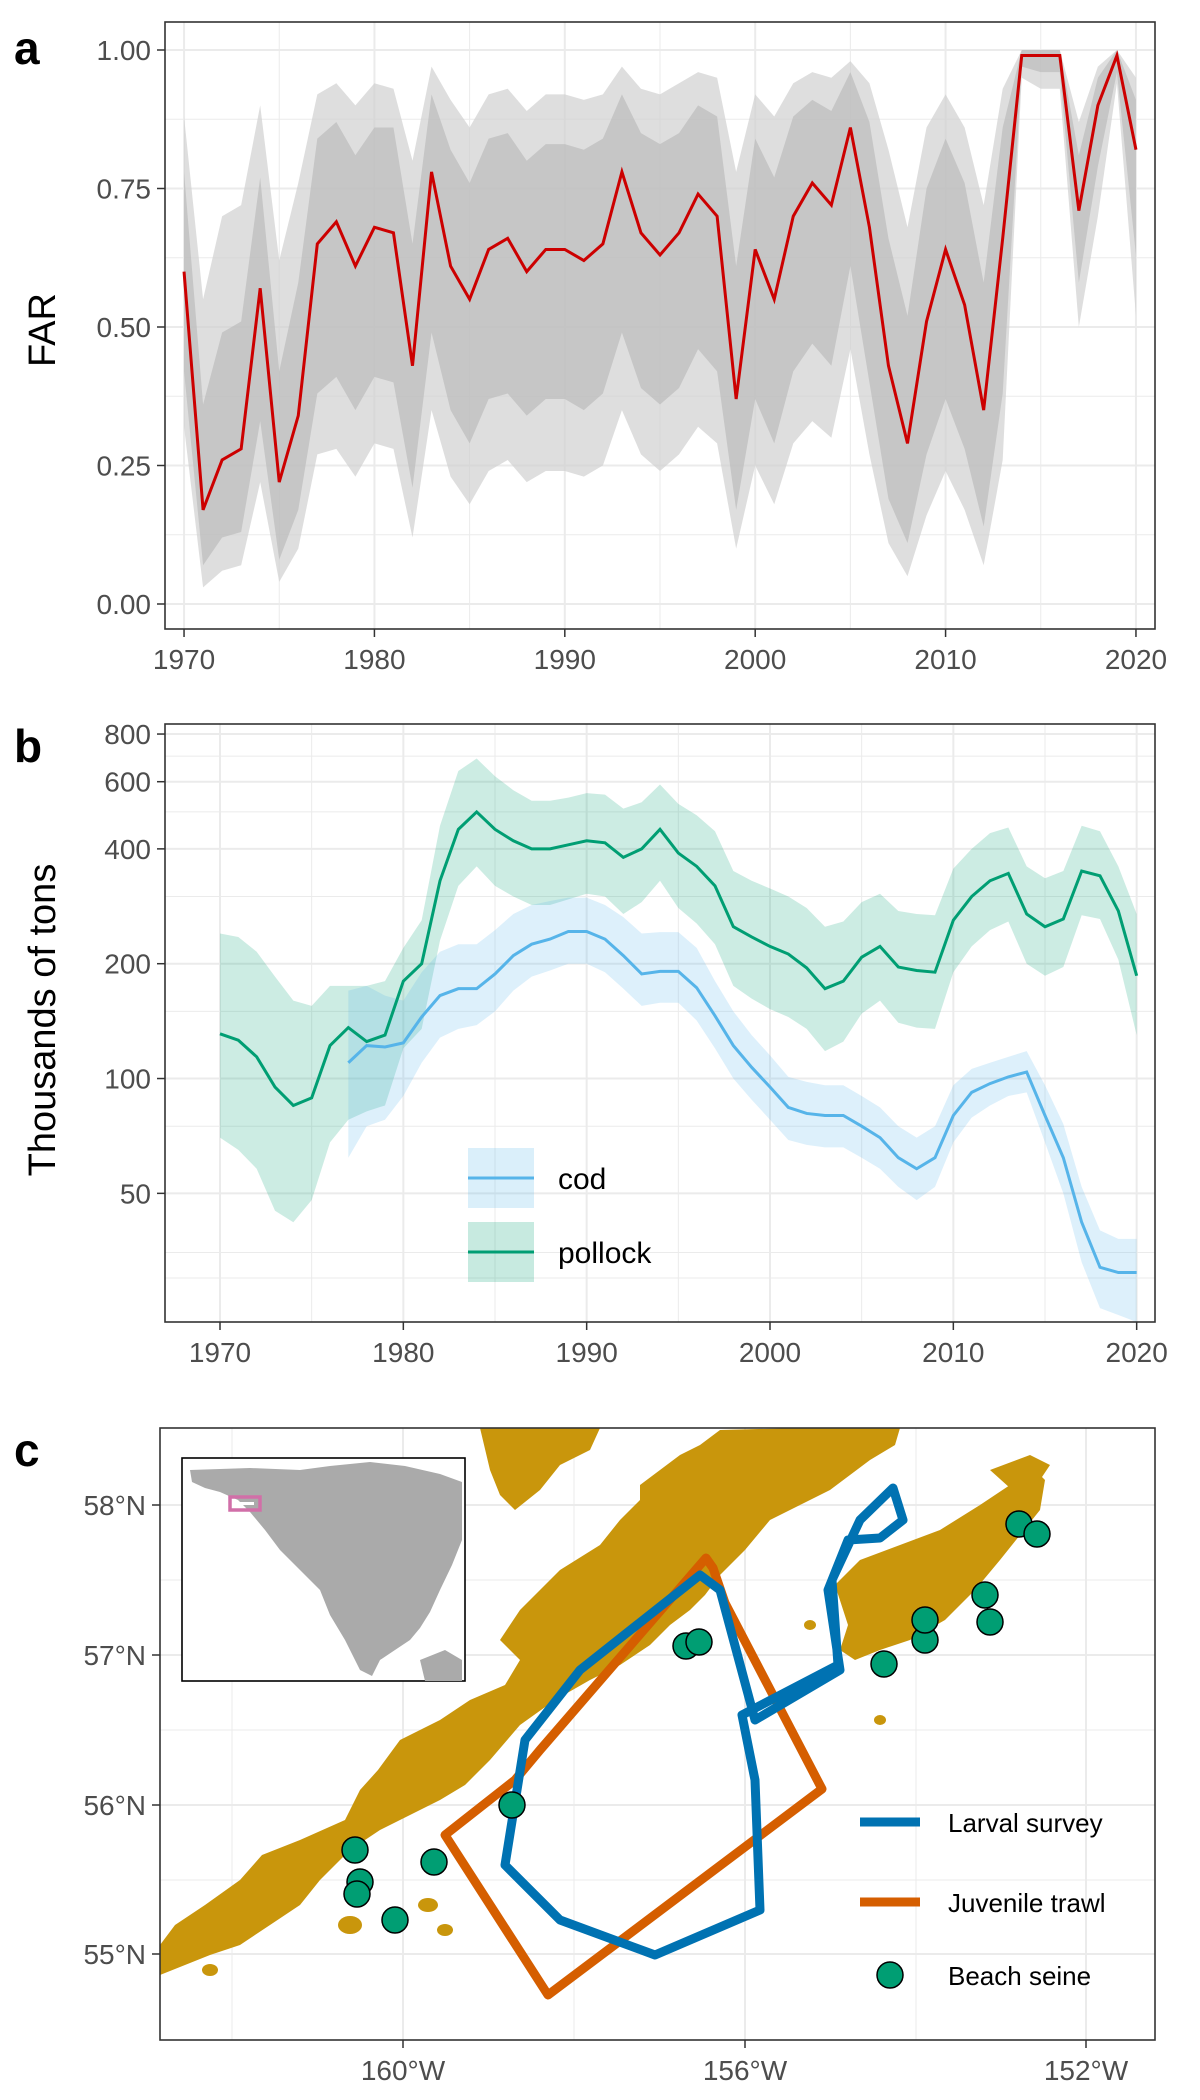 This screenshot has width=1200, height=2100. I want to click on lon-label-156: 156°W, so click(745, 2070).